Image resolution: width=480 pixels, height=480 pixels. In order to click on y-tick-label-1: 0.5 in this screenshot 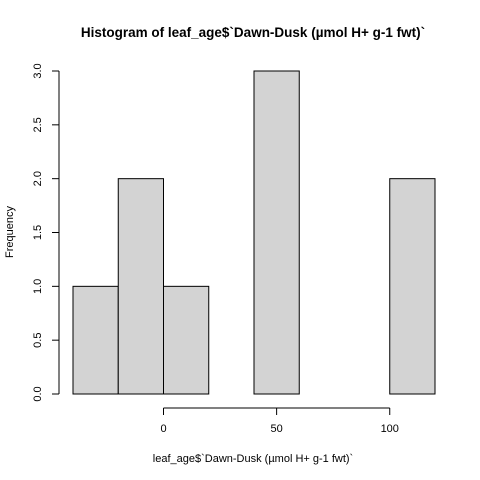, I will do `click(38, 340)`.